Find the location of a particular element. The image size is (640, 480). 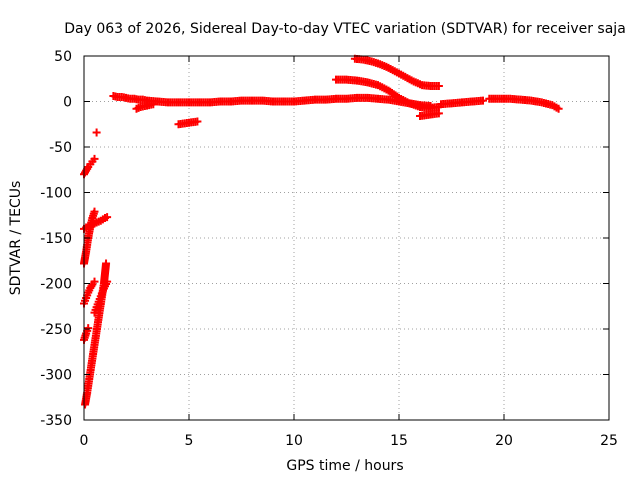

x-tick-label: 20 is located at coordinates (504, 441).